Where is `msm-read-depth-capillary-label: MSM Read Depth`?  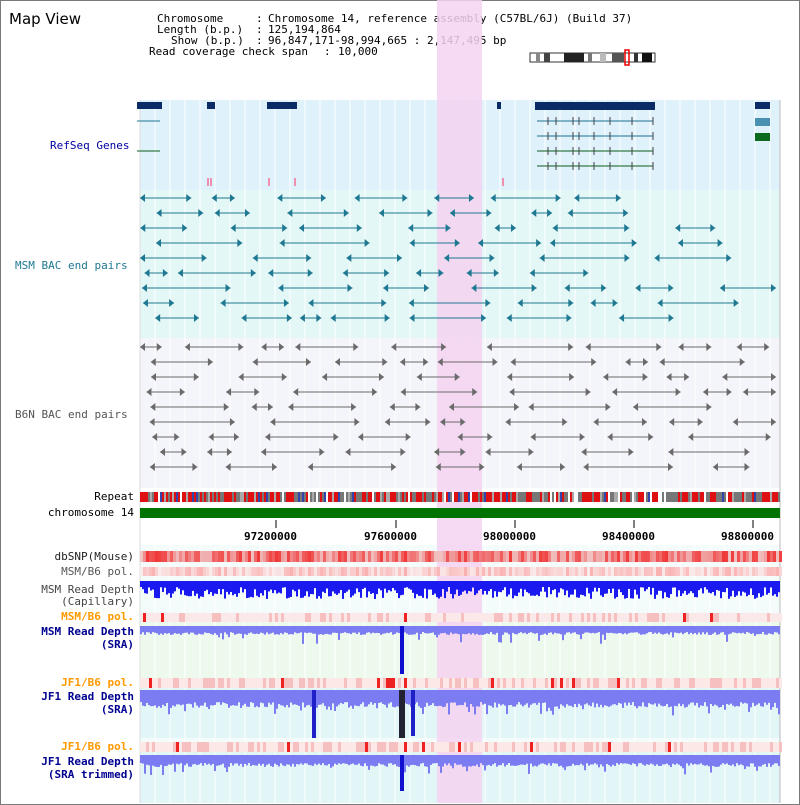 msm-read-depth-capillary-label: MSM Read Depth is located at coordinates (87, 589).